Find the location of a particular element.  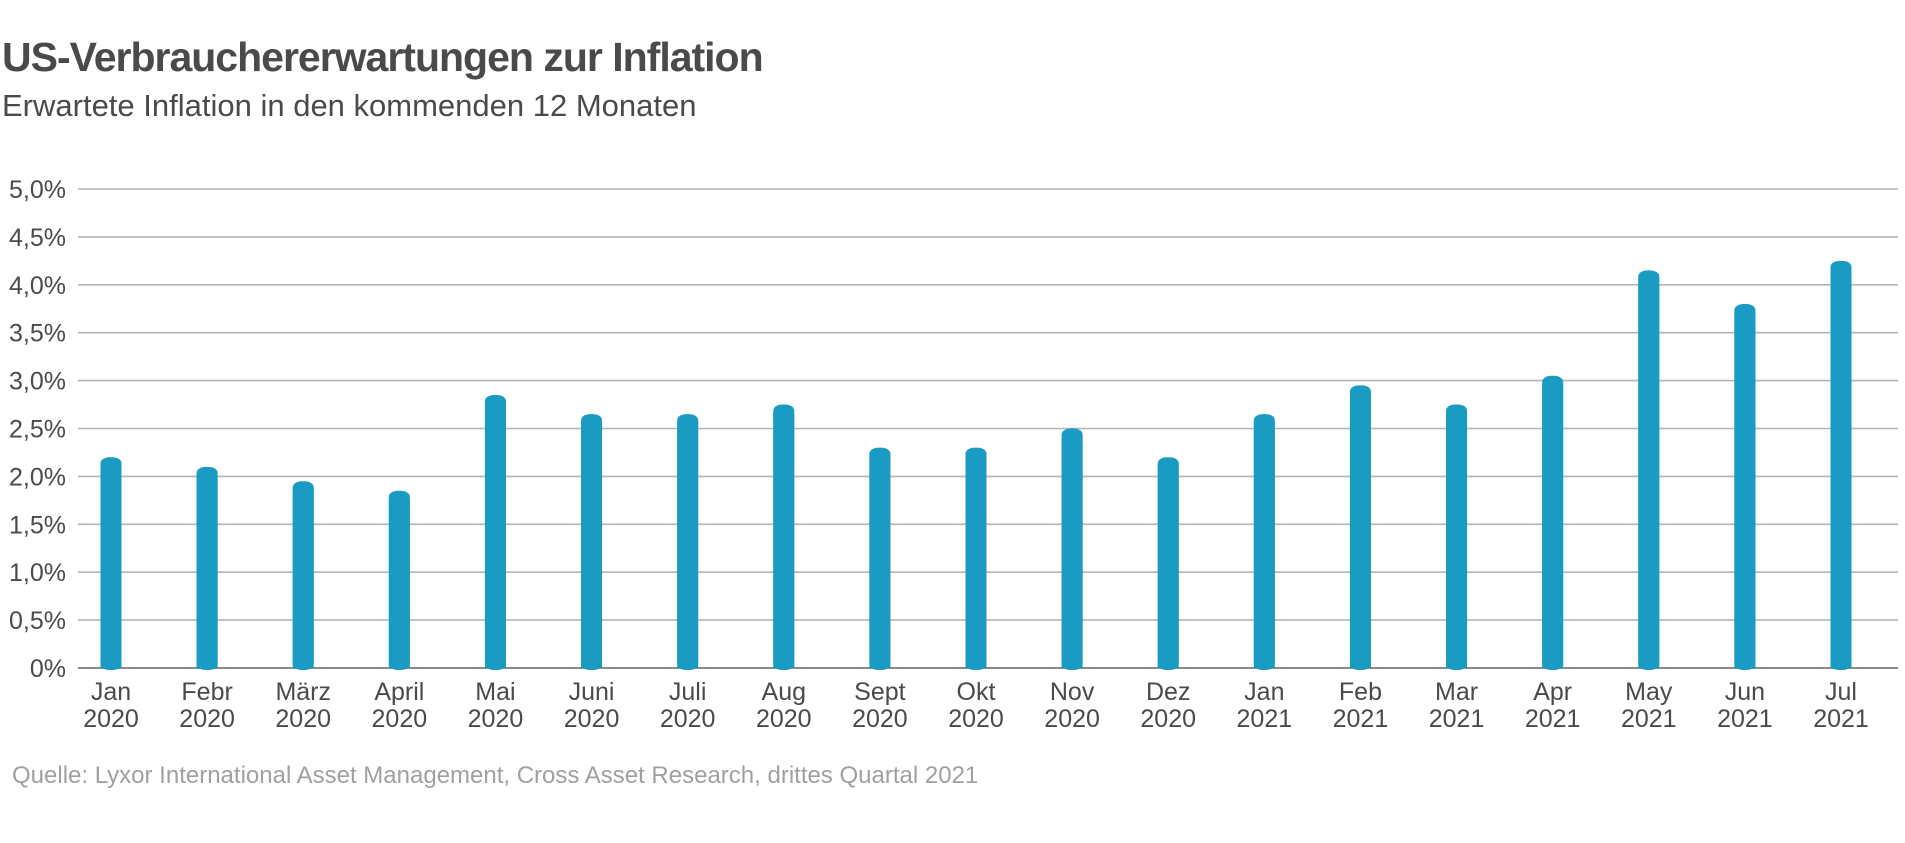

x-tick-label-month: Nov is located at coordinates (1072, 692).